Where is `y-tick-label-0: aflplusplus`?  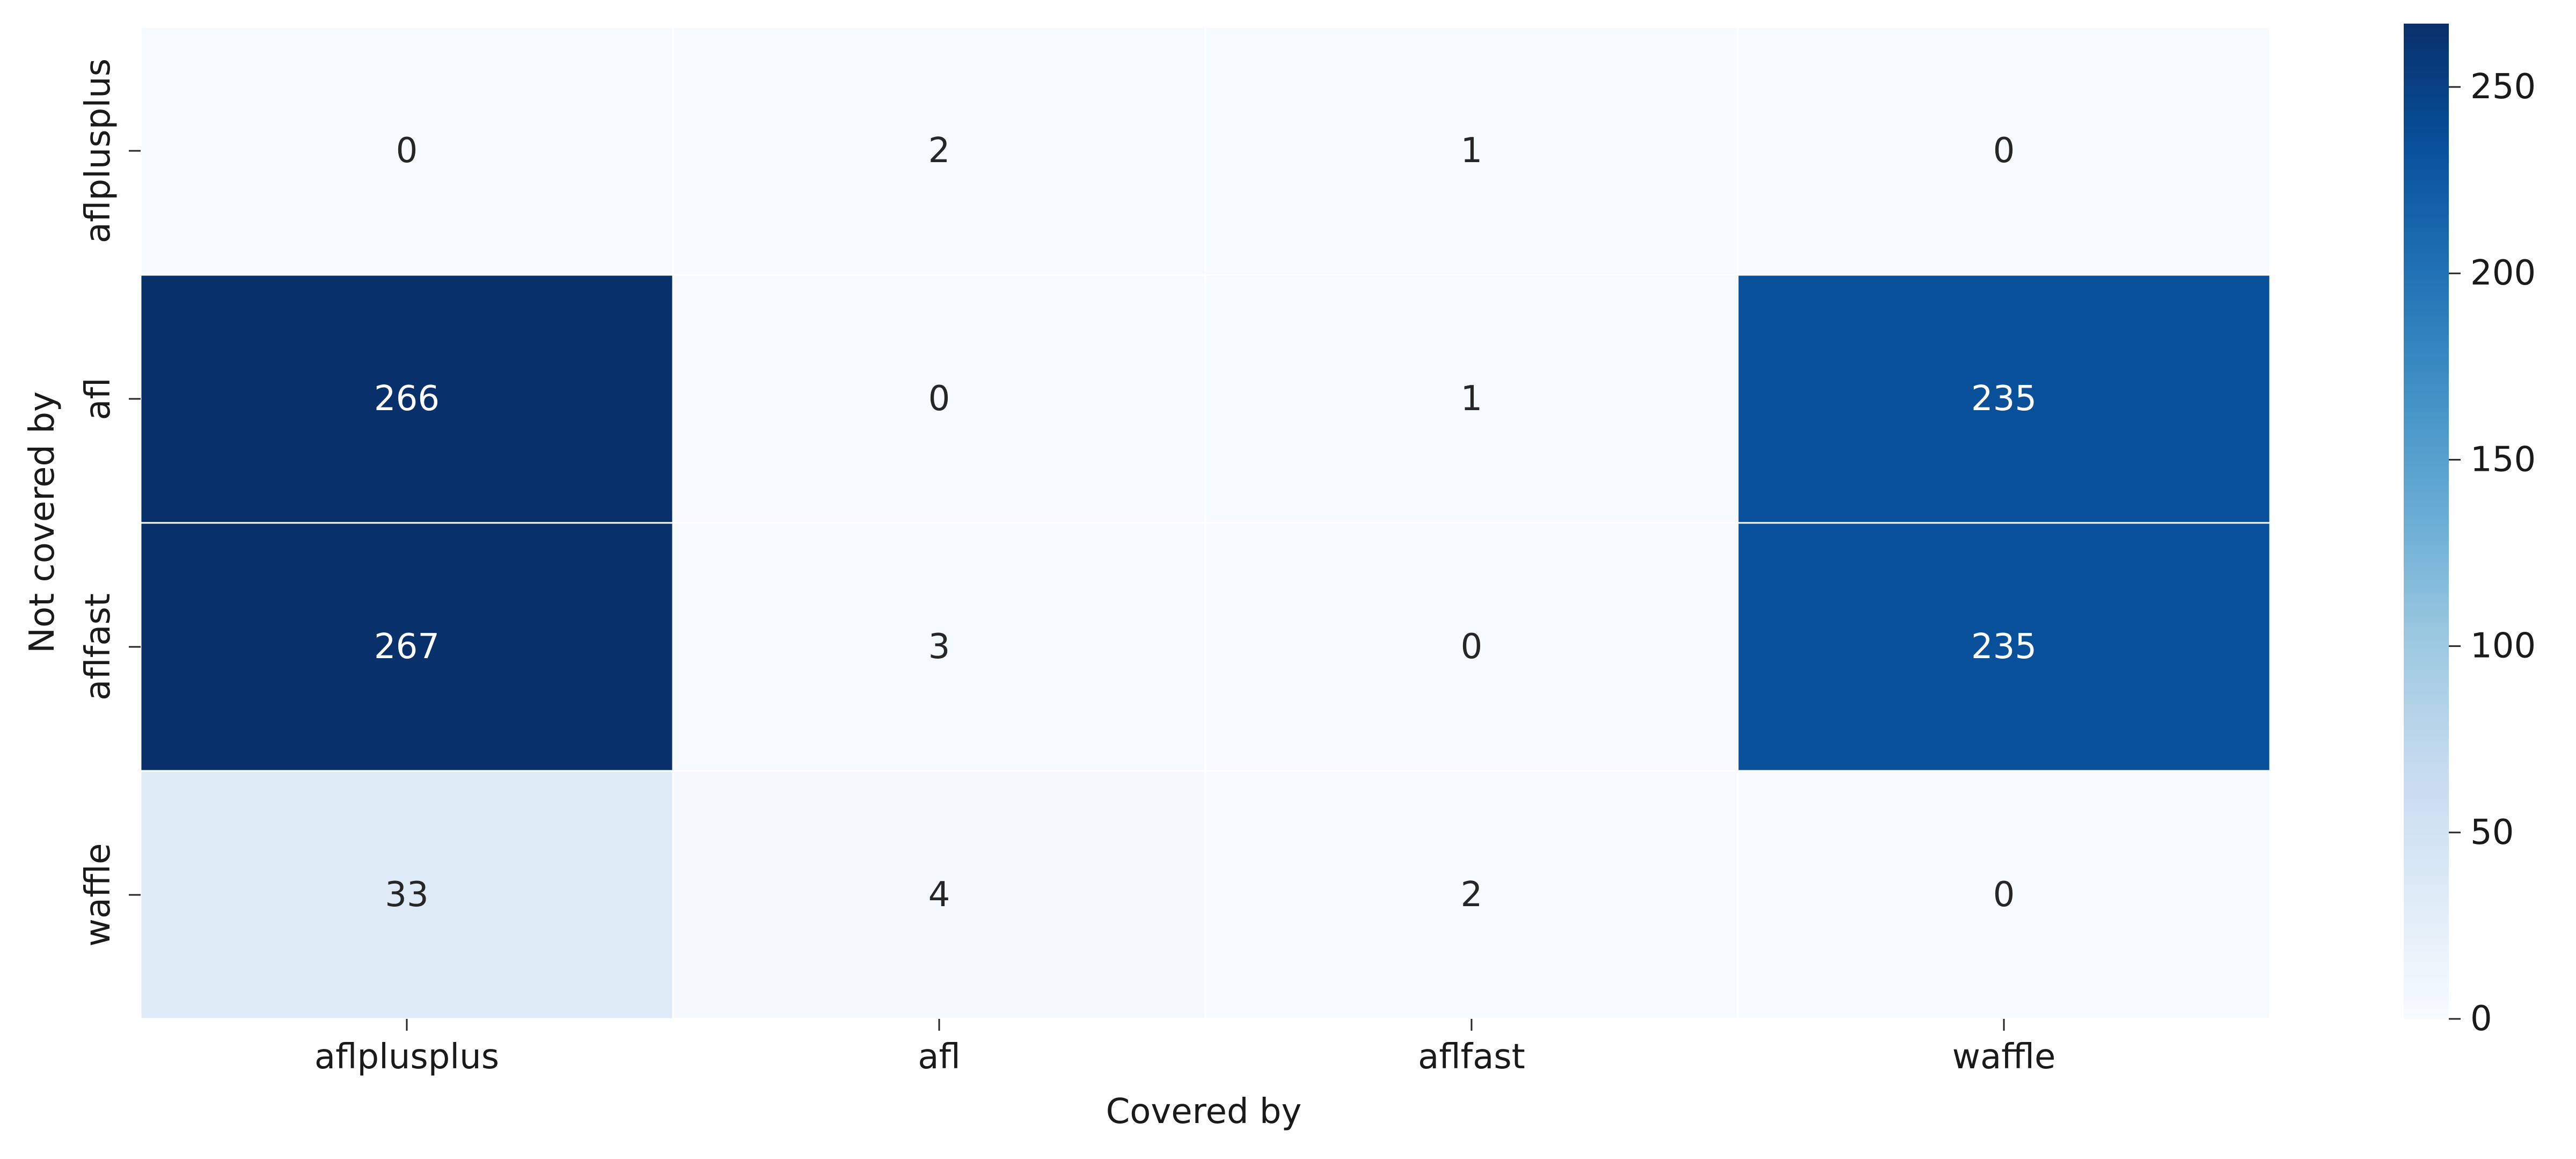
y-tick-label-0: aflplusplus is located at coordinates (98, 151).